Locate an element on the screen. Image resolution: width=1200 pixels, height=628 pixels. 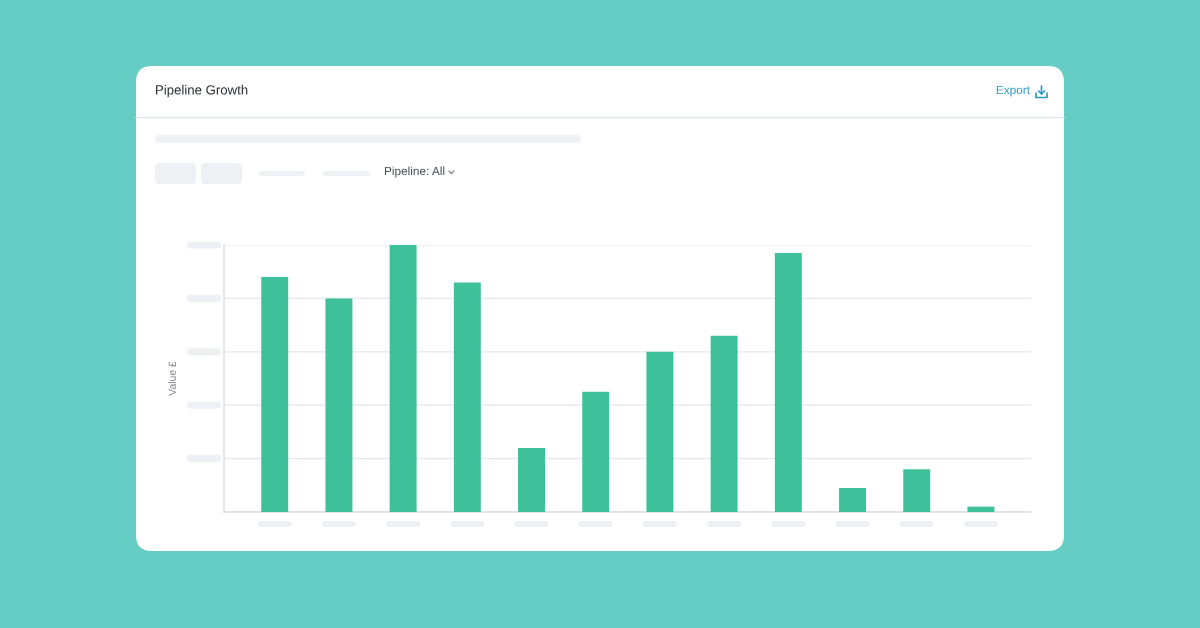
chart-title: Pipeline Growth is located at coordinates (202, 91).